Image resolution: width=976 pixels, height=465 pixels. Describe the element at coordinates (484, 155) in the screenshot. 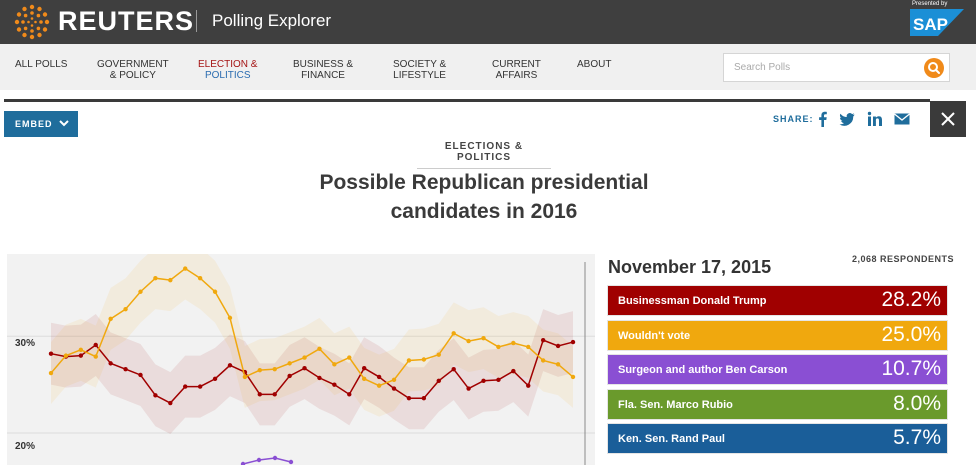

I see `section-tag: ELECTIONS & POLITICS` at that location.